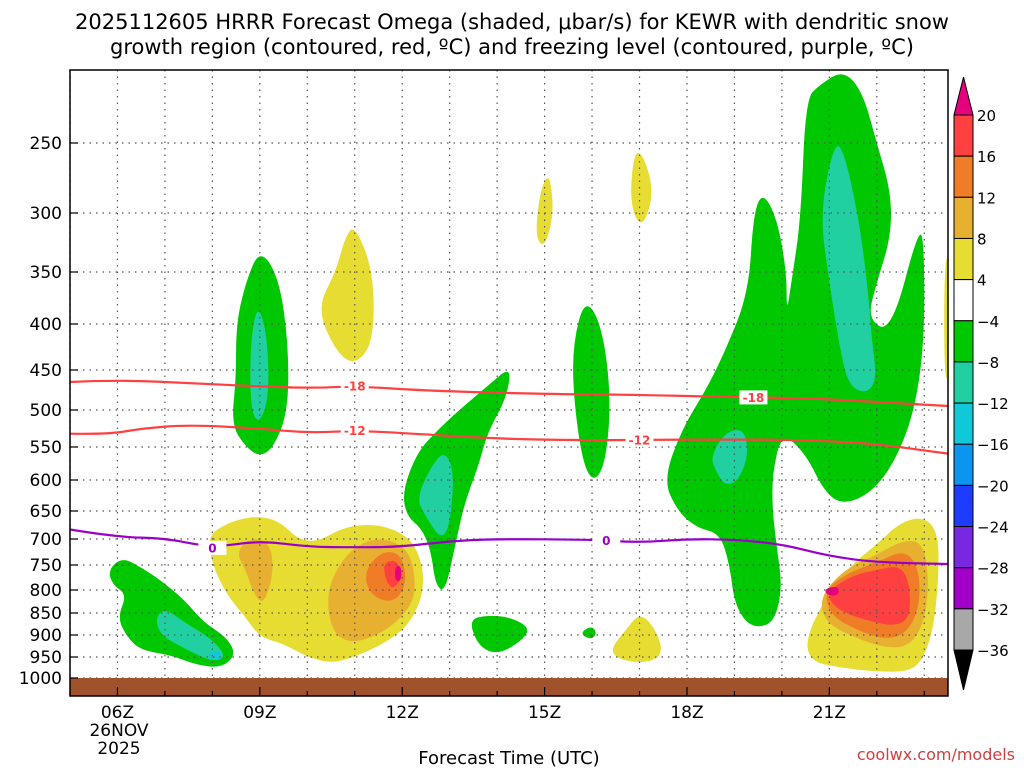 This screenshot has height=768, width=1024. I want to click on contour-label-1: -18, so click(754, 398).